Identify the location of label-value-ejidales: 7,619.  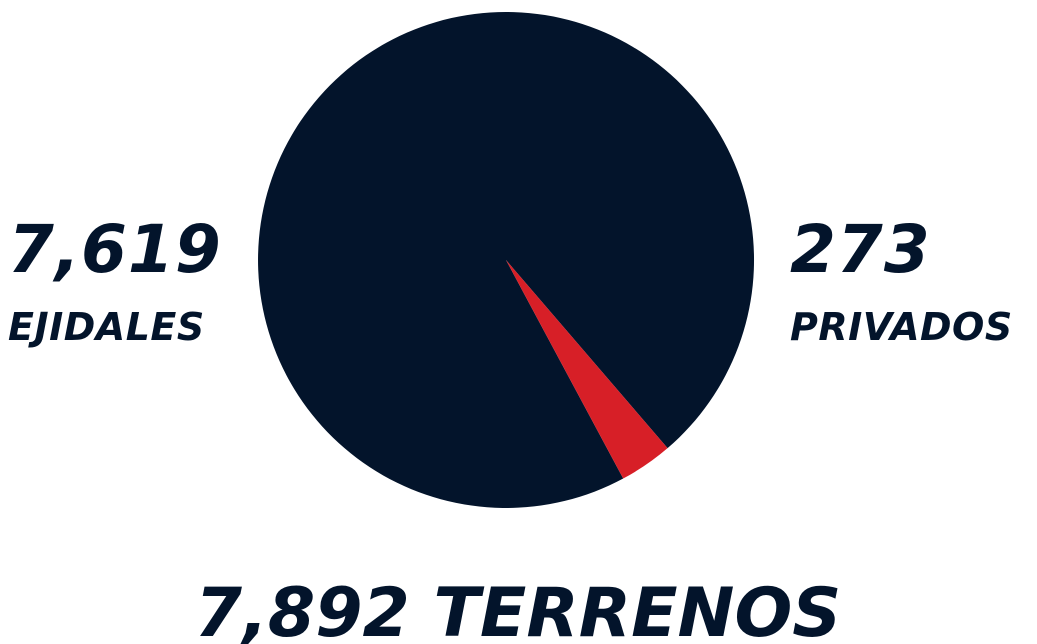
(115, 249).